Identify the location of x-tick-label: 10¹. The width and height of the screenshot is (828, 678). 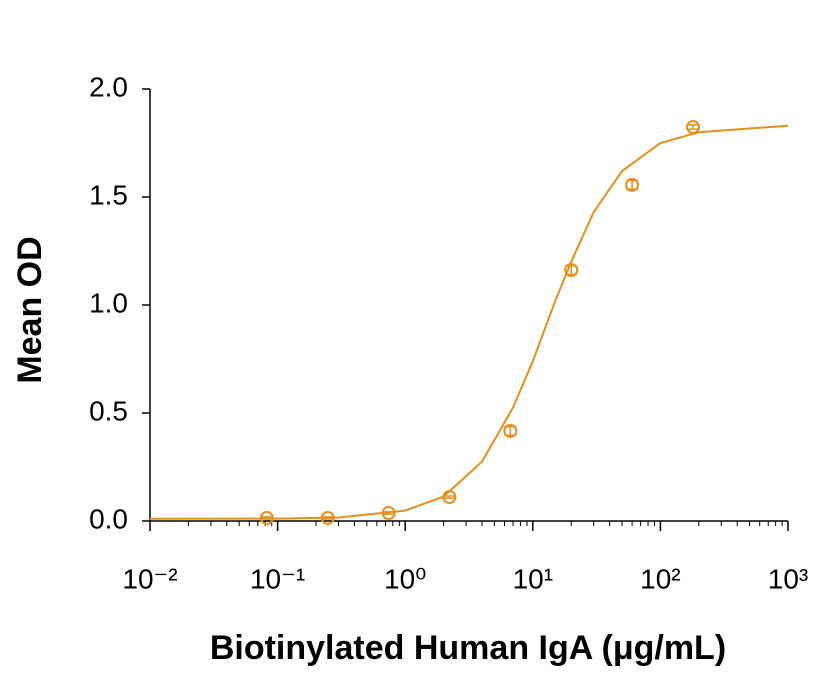
(533, 578).